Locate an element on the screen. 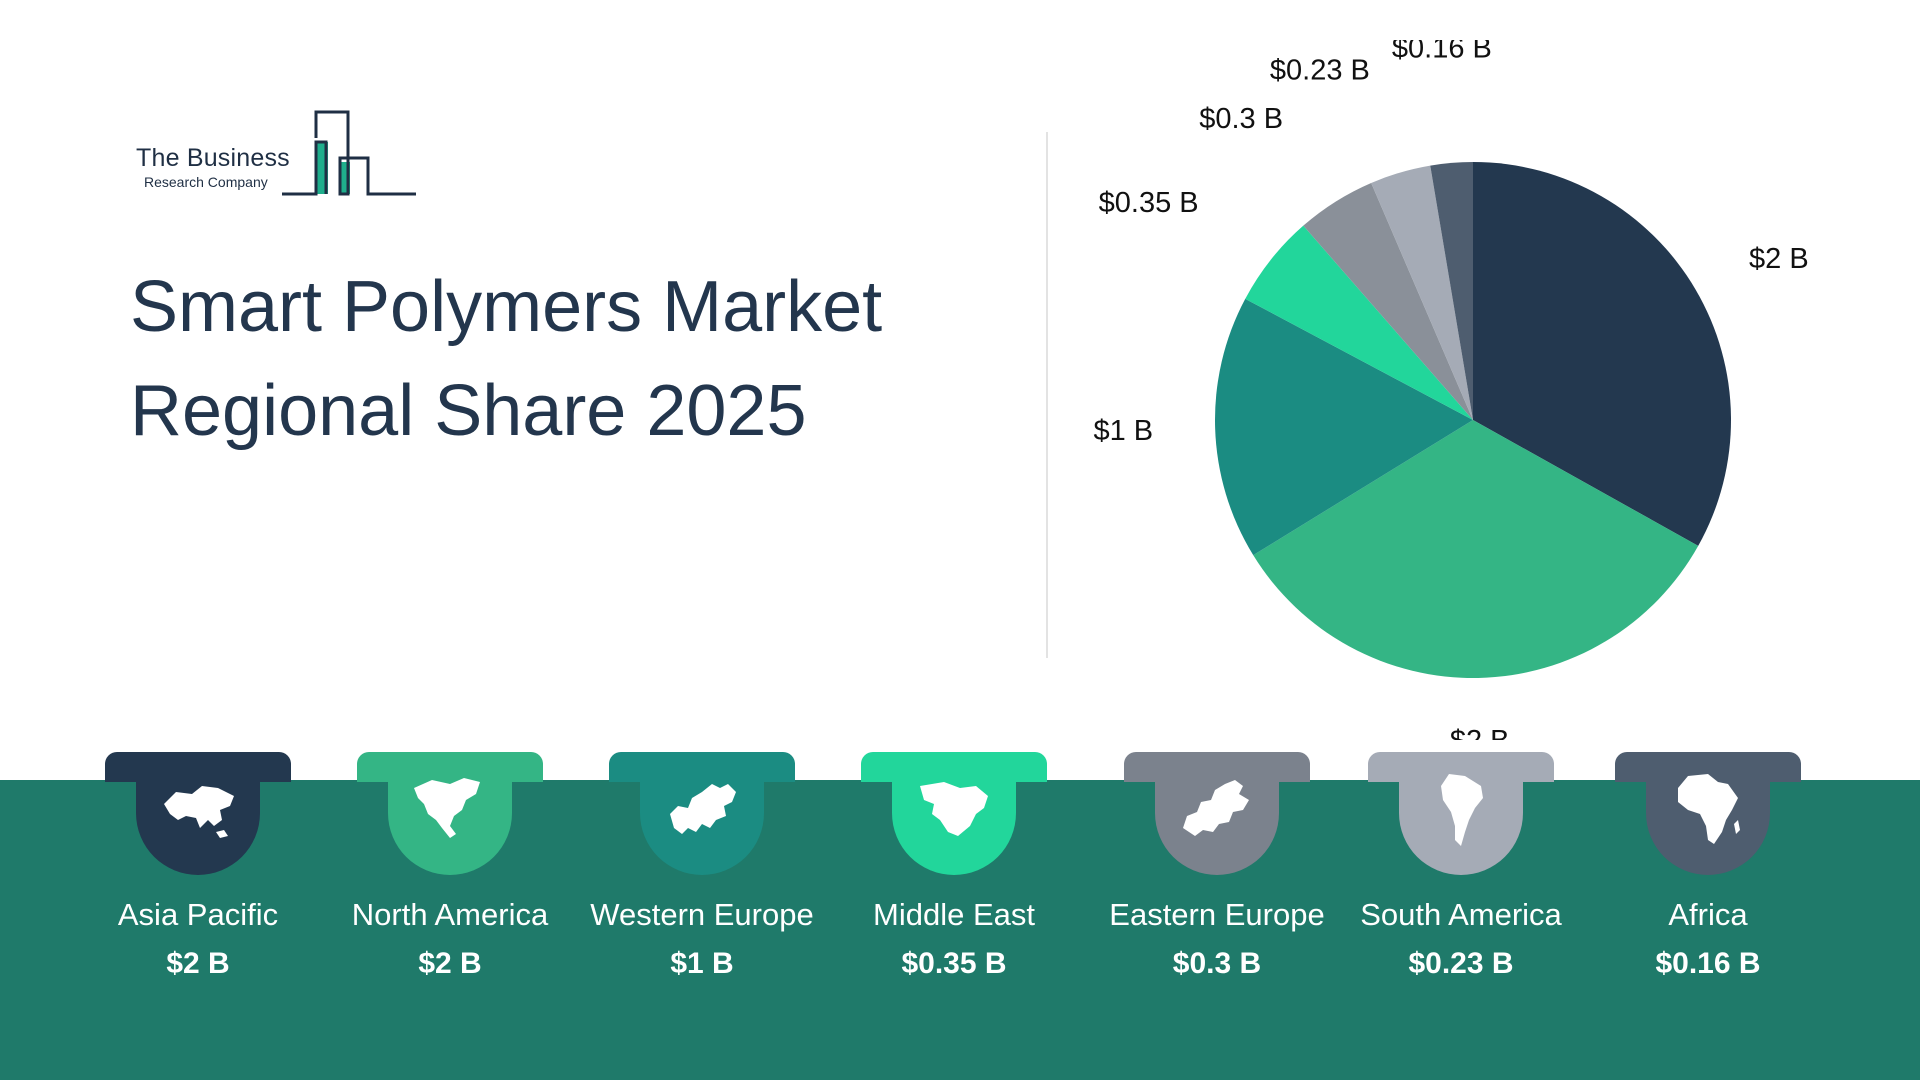 This screenshot has height=1080, width=1920. region-card-middle-east: Middle East $0.35 B is located at coordinates (954, 902).